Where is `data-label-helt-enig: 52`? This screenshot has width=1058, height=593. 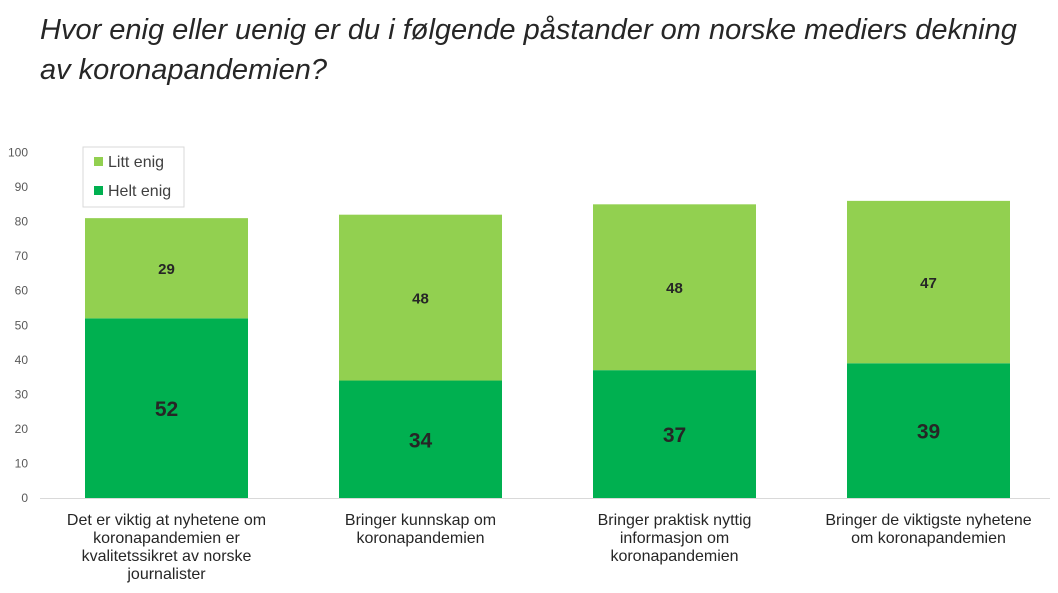 data-label-helt-enig: 52 is located at coordinates (166, 409).